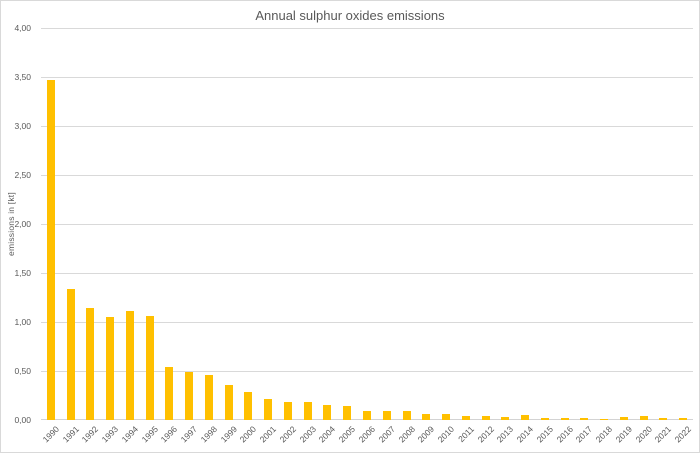 This screenshot has height=453, width=700. What do you see at coordinates (505, 418) in the screenshot?
I see `bar-2013` at bounding box center [505, 418].